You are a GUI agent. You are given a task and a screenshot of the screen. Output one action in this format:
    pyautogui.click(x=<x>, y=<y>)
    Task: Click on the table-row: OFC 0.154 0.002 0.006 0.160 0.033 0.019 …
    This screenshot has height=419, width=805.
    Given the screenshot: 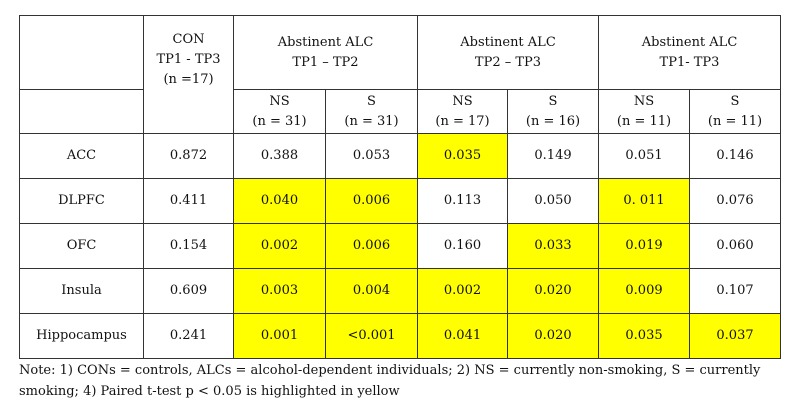 What is the action you would take?
    pyautogui.click(x=400, y=246)
    